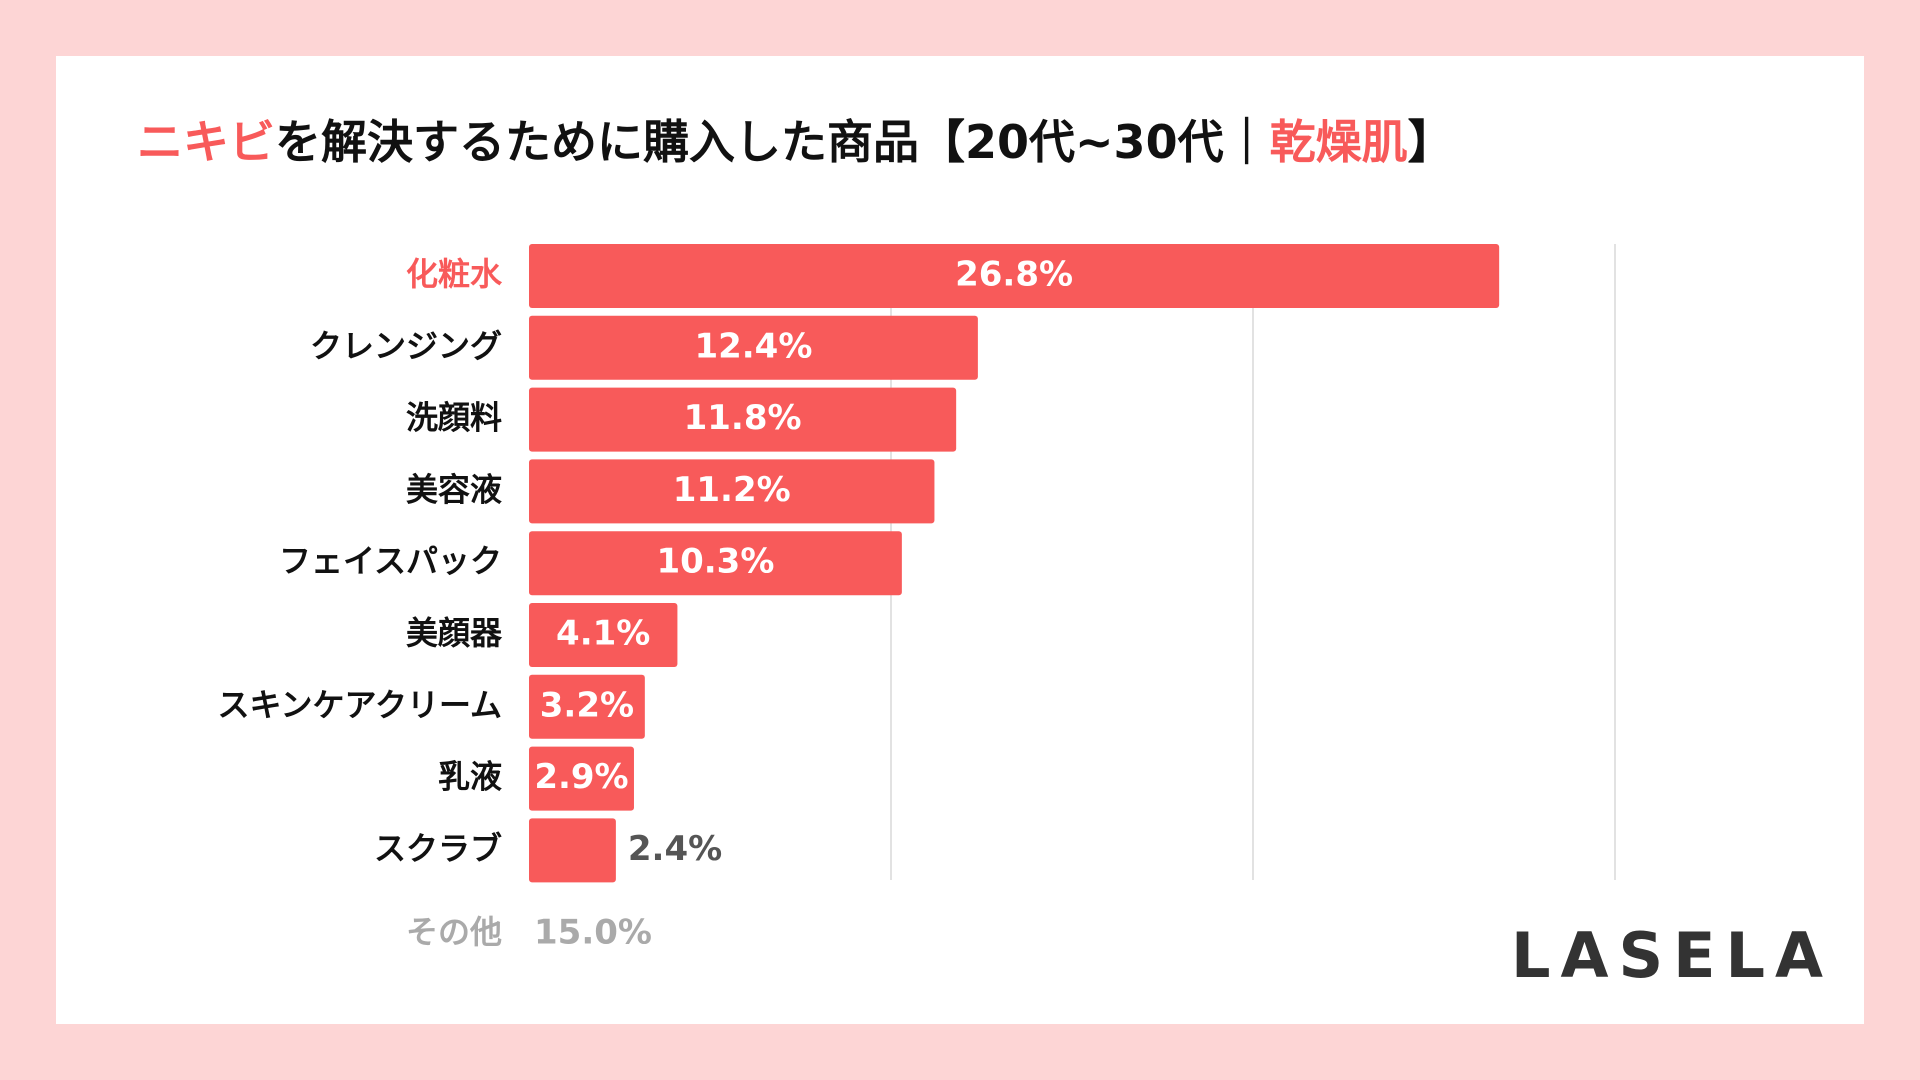 The height and width of the screenshot is (1080, 1920). I want to click on category-label: 化粧水, so click(454, 274).